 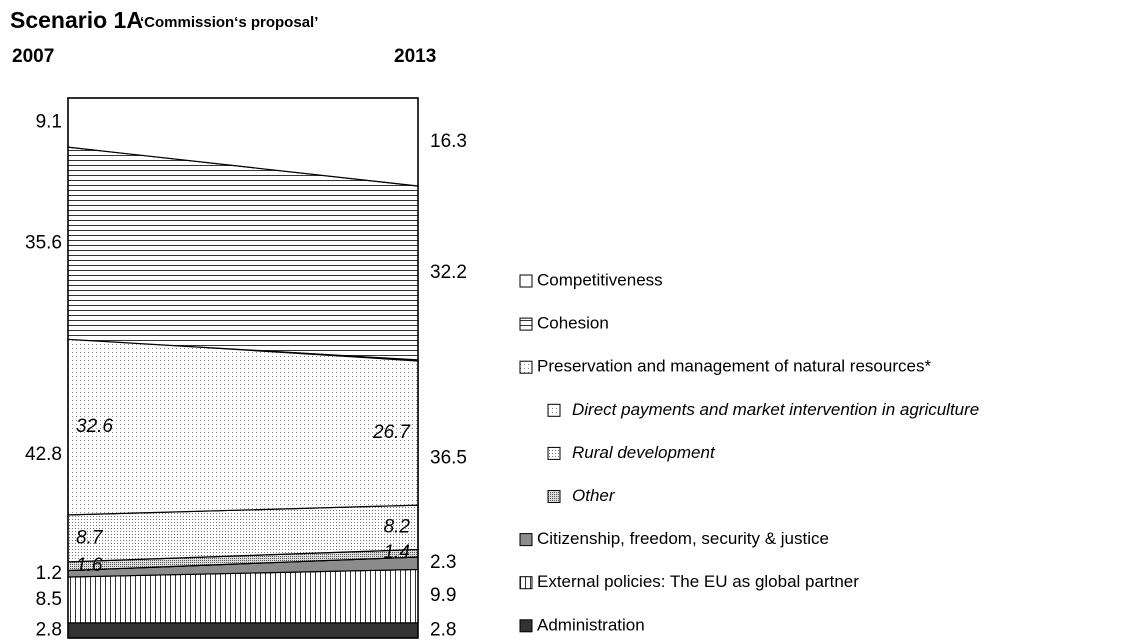 What do you see at coordinates (33, 56) in the screenshot?
I see `category-label: 2007` at bounding box center [33, 56].